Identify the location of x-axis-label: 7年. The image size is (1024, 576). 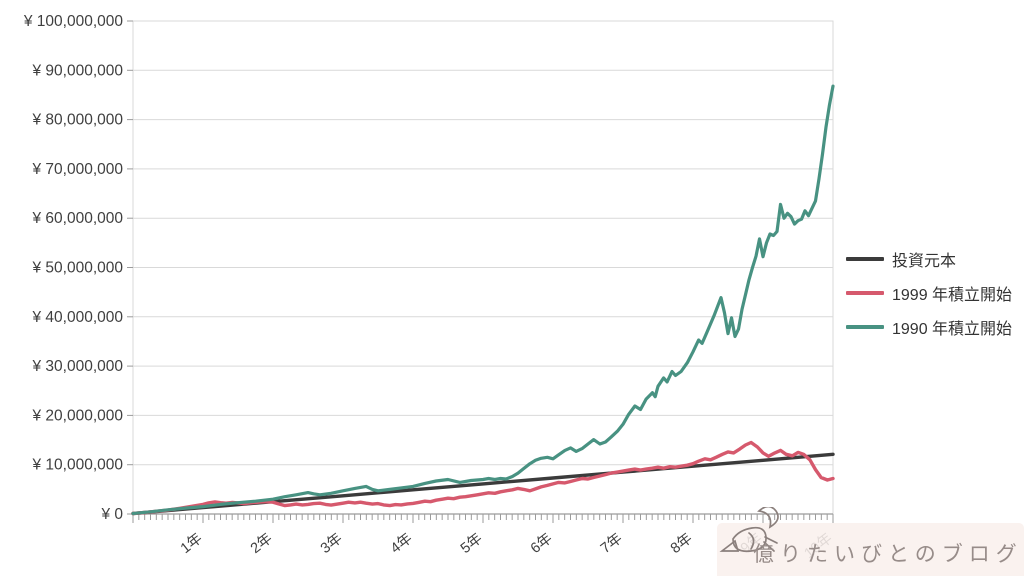
(611, 543).